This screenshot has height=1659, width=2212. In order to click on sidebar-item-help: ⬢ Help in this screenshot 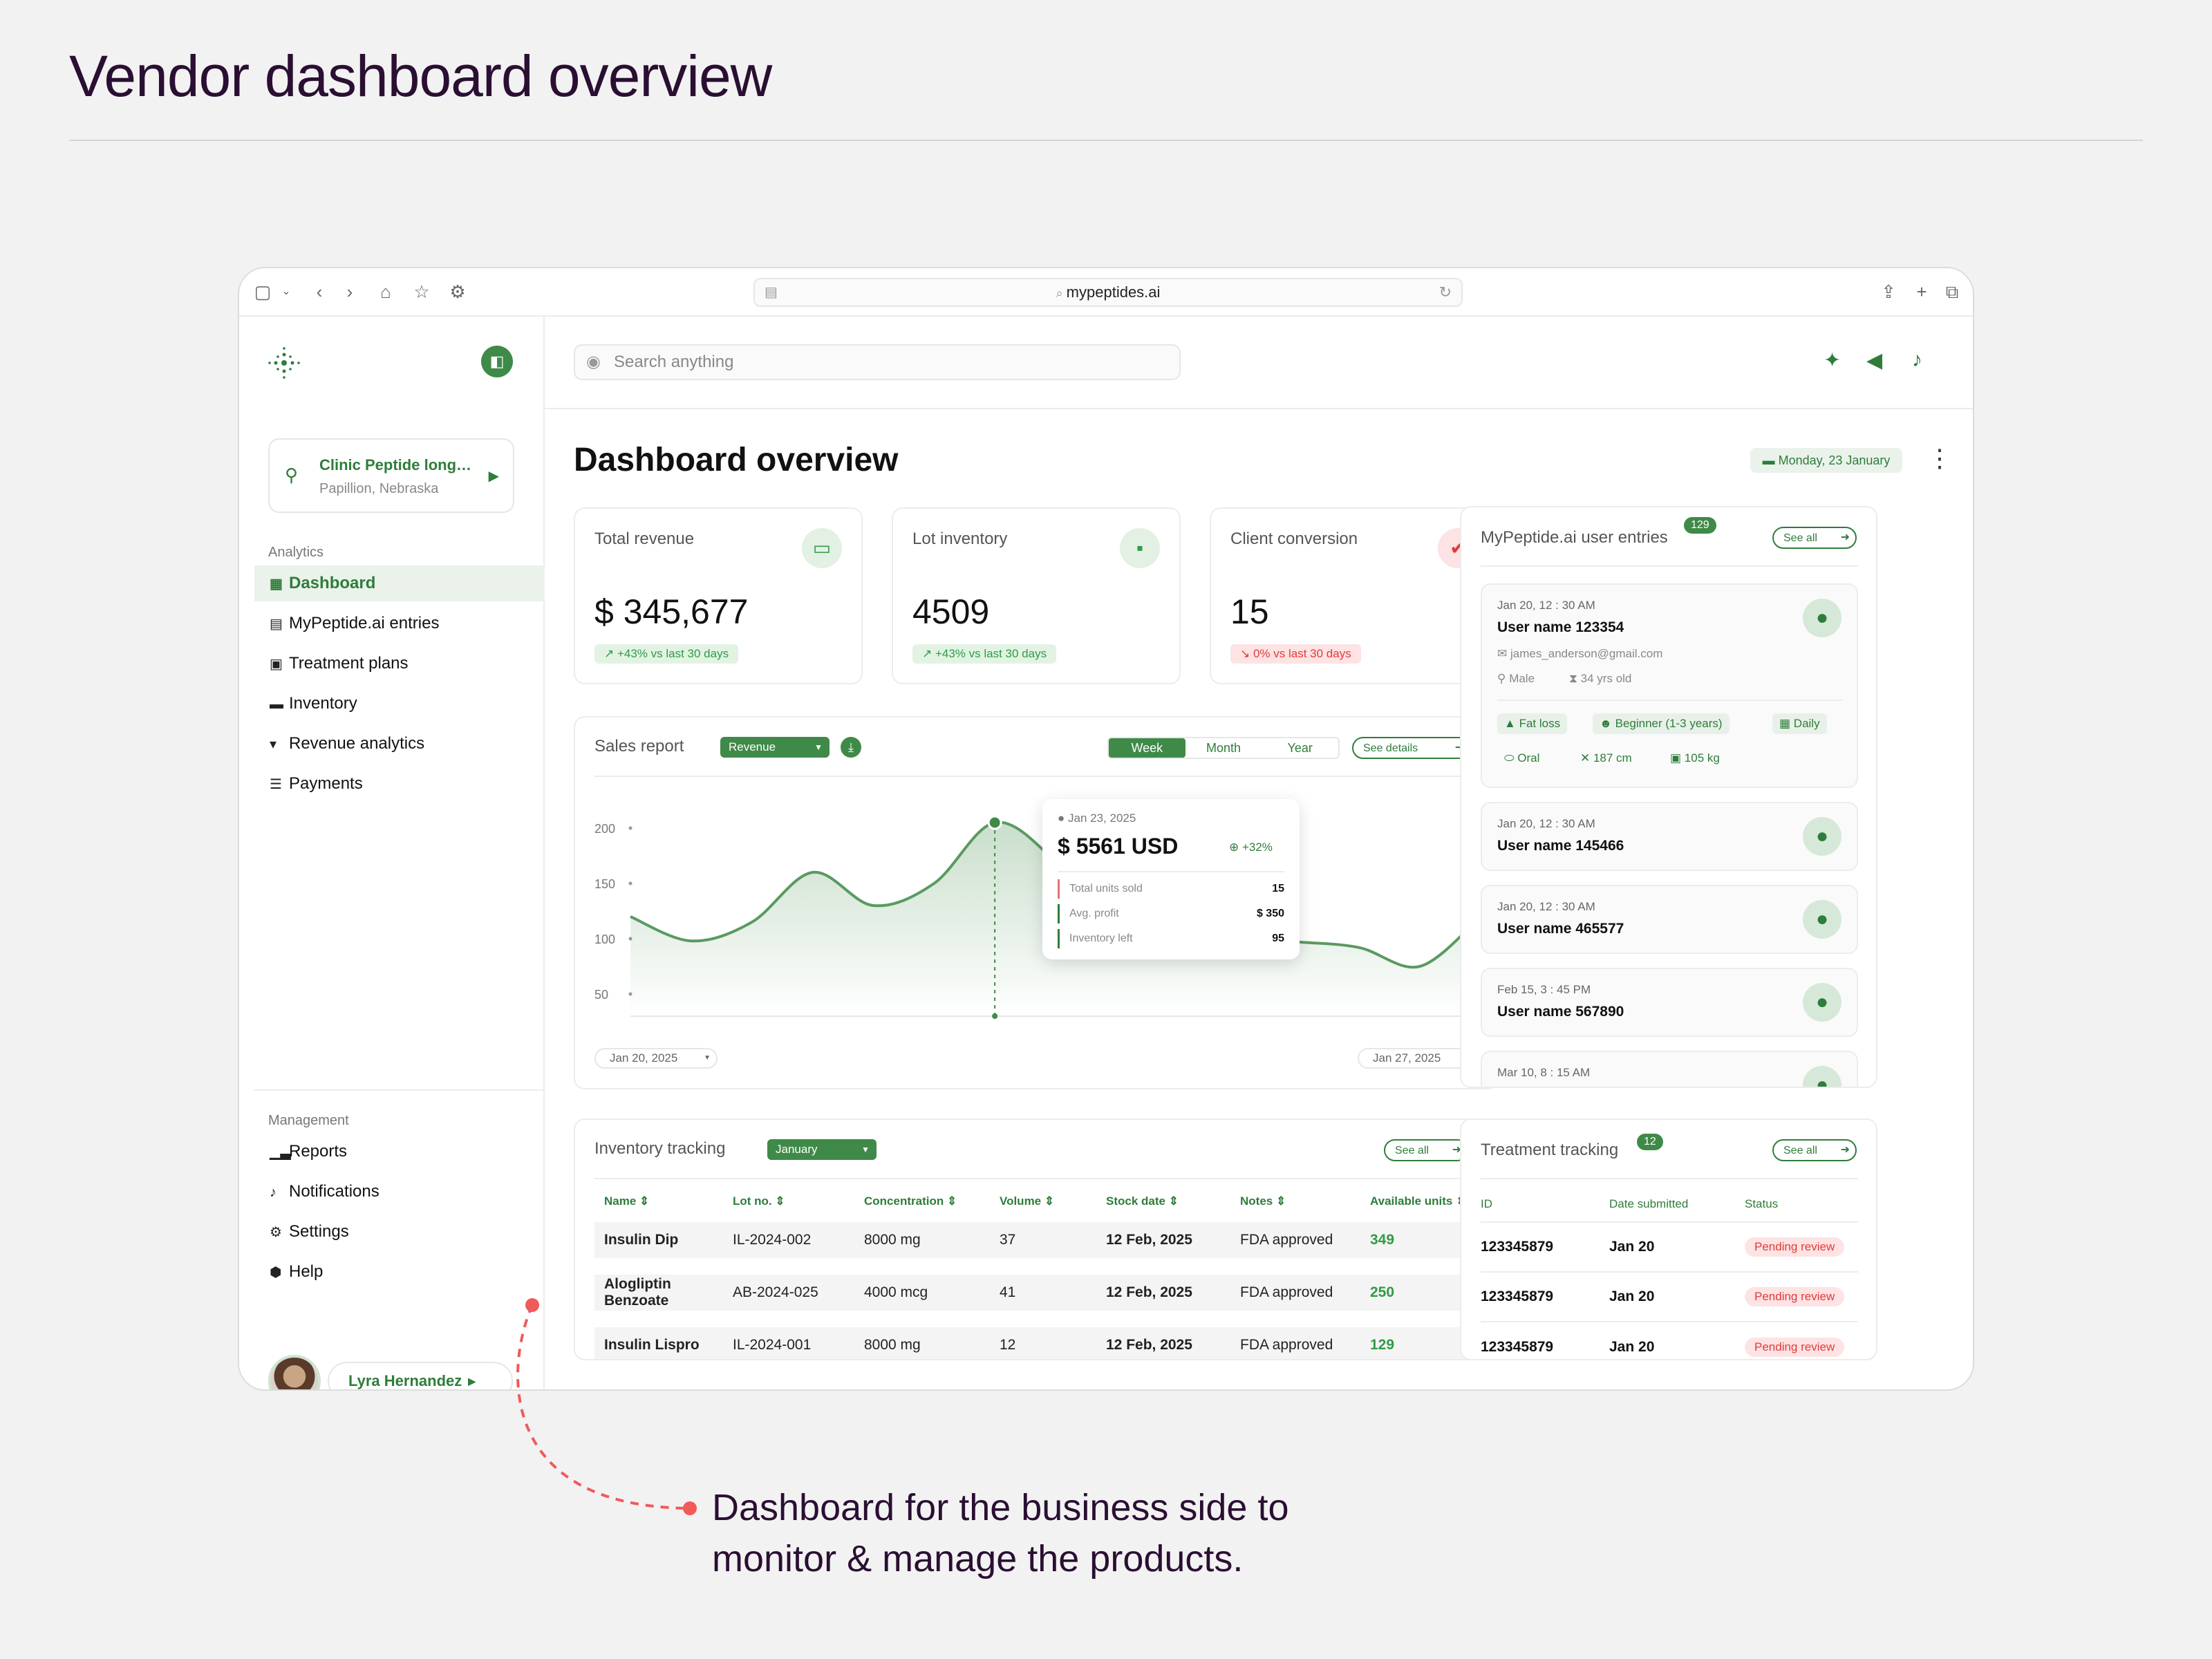, I will do `click(399, 1272)`.